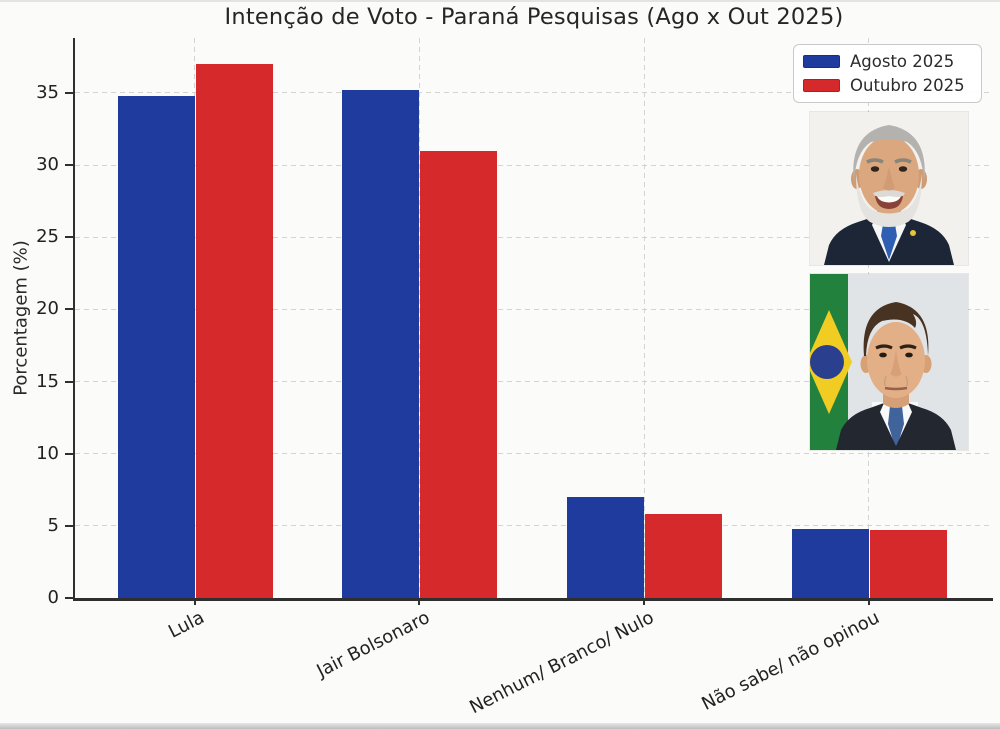 The height and width of the screenshot is (729, 1000). I want to click on bolsonaro-portrait, so click(889, 362).